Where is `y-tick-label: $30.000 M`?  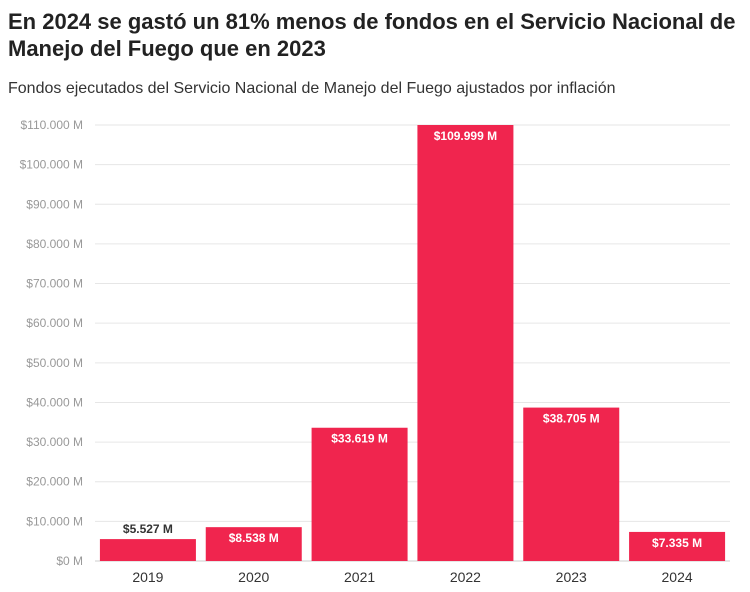 y-tick-label: $30.000 M is located at coordinates (54, 442).